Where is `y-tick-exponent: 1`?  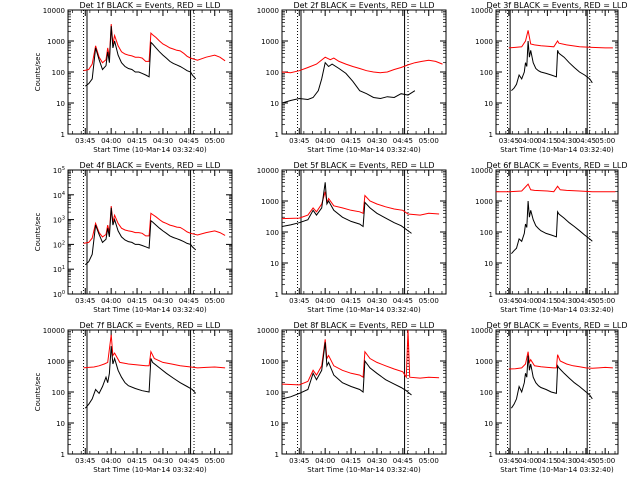
y-tick-exponent: 1 is located at coordinates (63, 268).